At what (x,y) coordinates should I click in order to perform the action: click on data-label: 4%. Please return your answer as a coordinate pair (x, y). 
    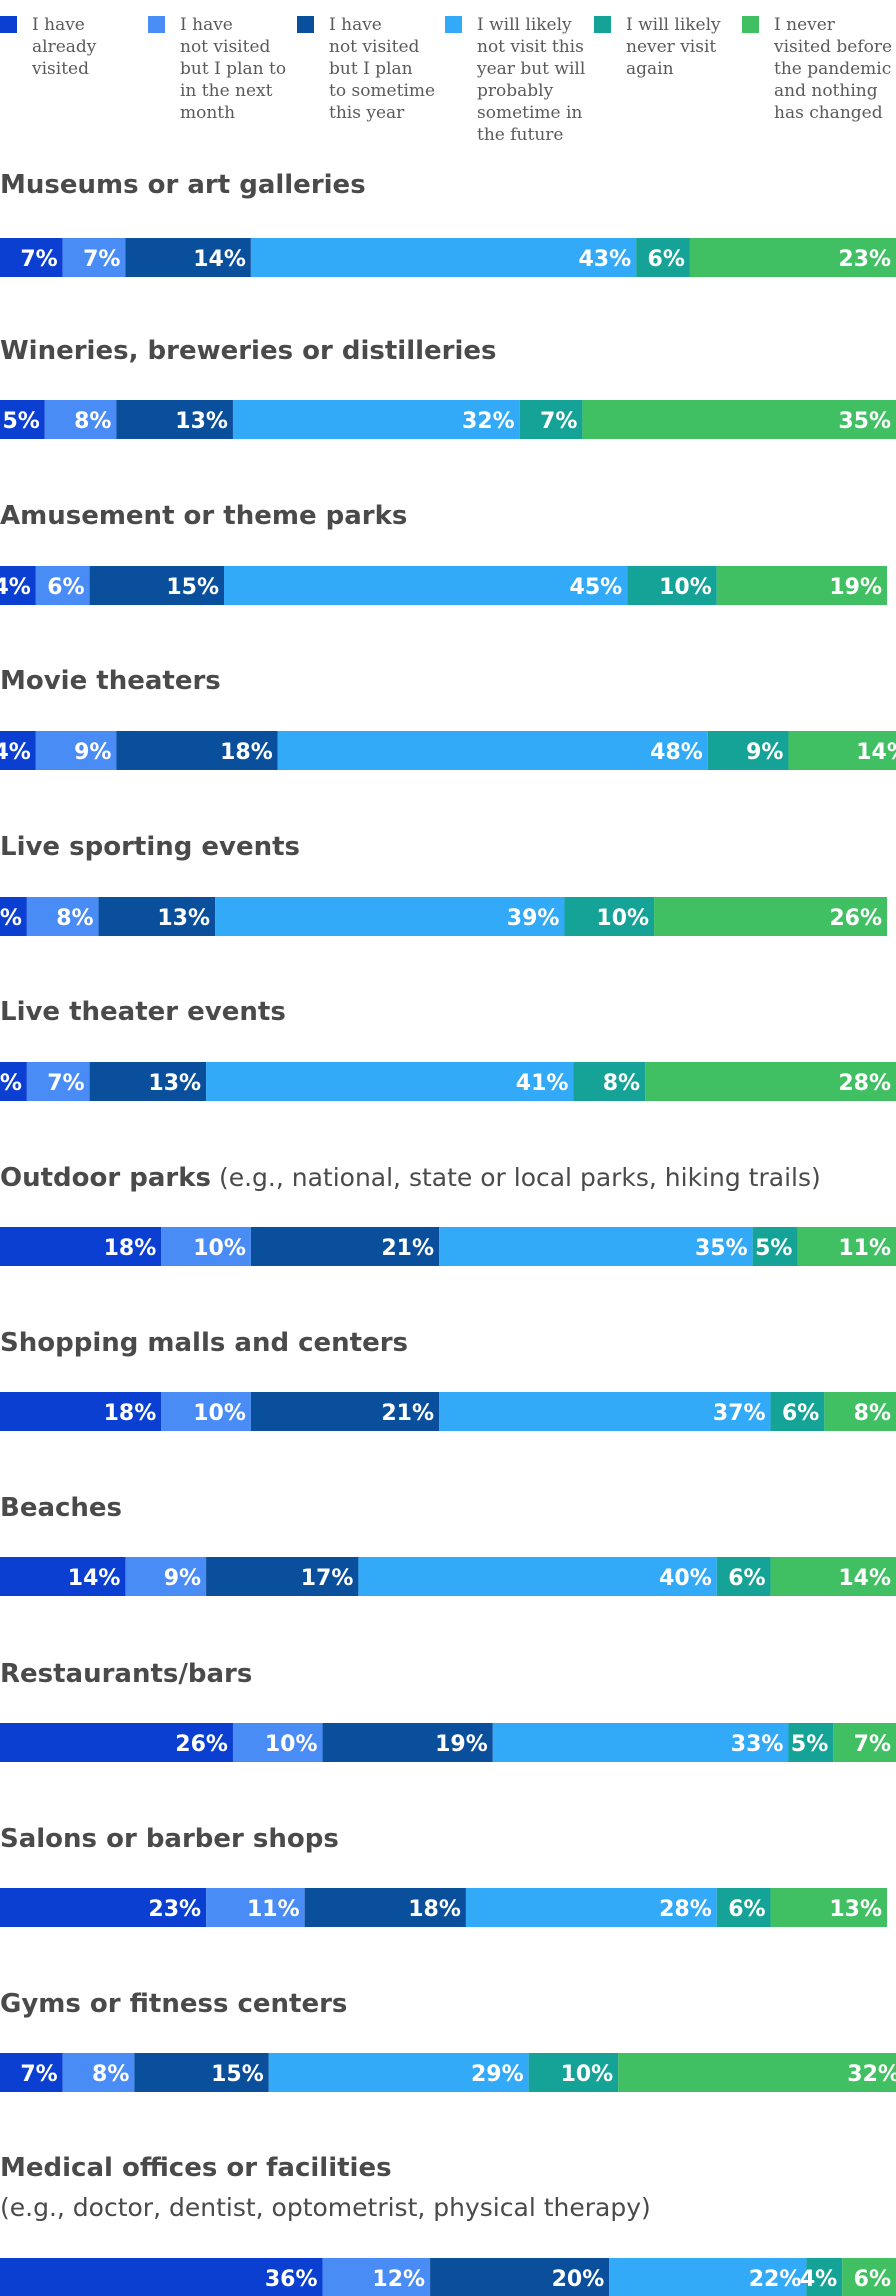
    Looking at the image, I should click on (15, 752).